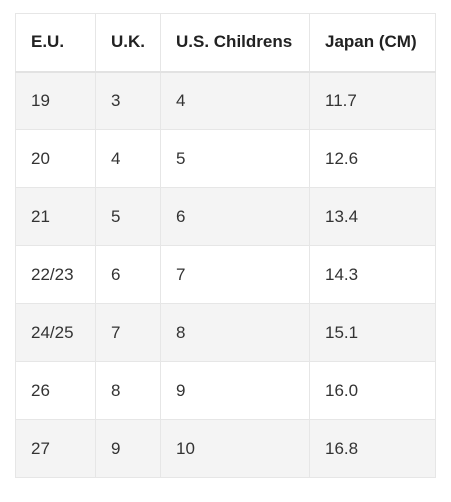 Image resolution: width=451 pixels, height=502 pixels. What do you see at coordinates (235, 448) in the screenshot?
I see `cell-us: 10` at bounding box center [235, 448].